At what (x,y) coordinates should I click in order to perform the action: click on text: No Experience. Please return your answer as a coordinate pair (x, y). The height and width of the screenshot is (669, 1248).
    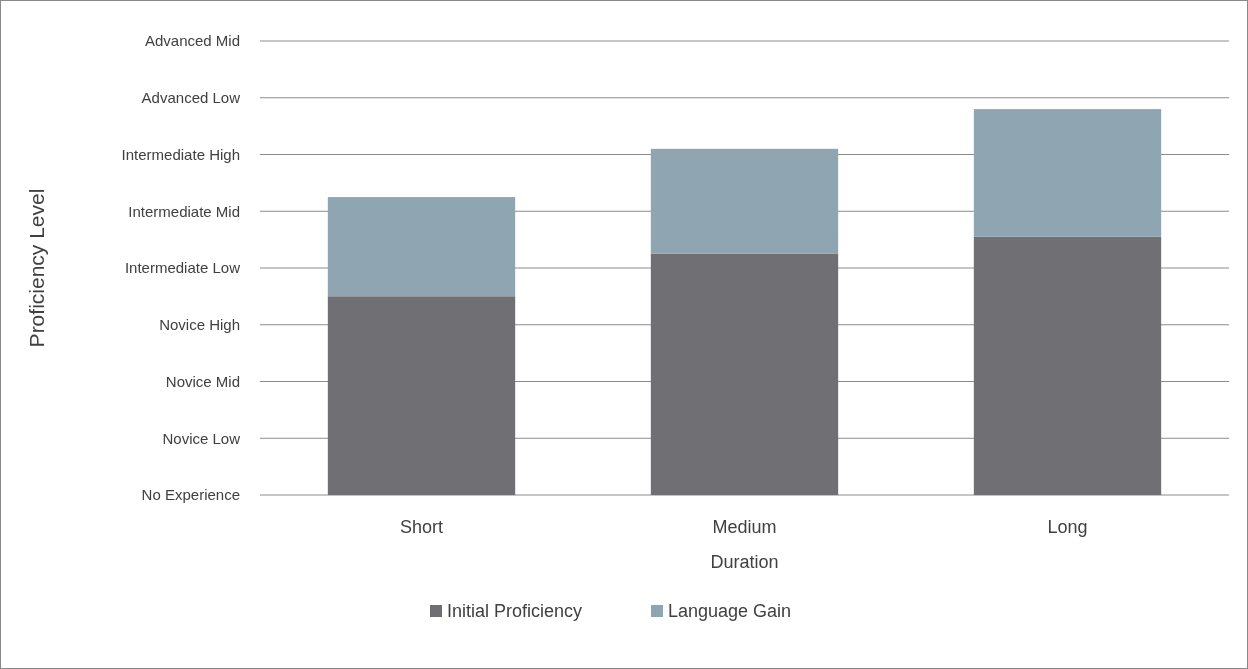
    Looking at the image, I should click on (190, 495).